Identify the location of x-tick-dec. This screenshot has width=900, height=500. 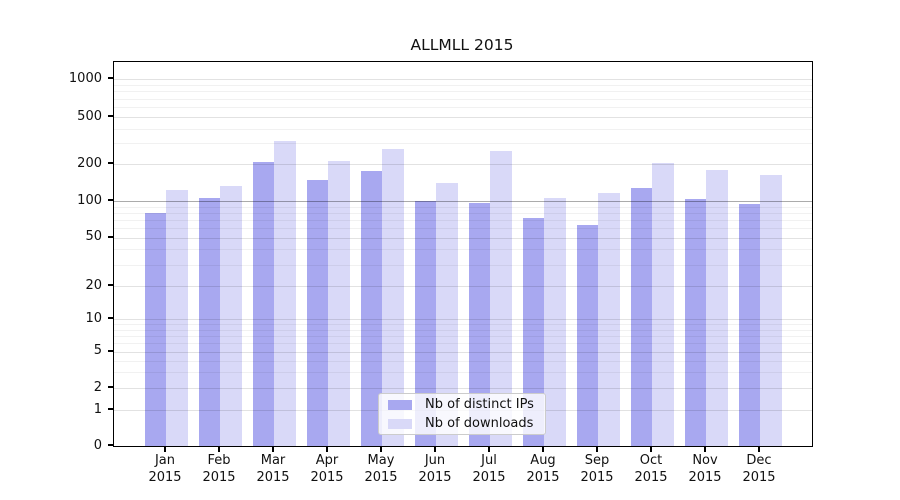
(759, 449).